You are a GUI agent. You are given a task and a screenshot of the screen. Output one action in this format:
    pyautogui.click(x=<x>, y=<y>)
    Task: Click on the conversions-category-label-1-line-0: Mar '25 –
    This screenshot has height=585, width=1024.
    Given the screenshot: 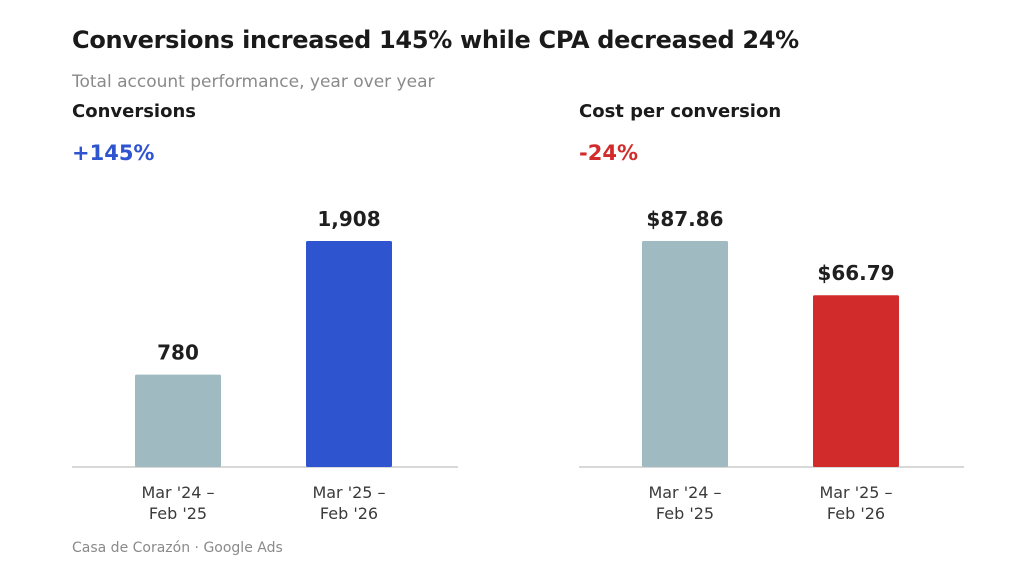 What is the action you would take?
    pyautogui.click(x=348, y=492)
    